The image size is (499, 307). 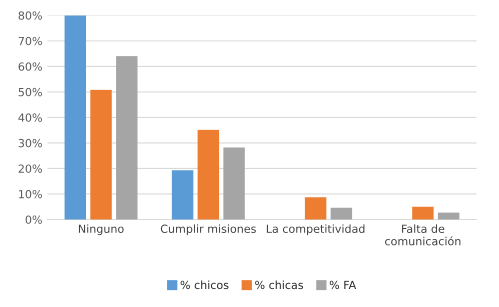 What do you see at coordinates (279, 285) in the screenshot?
I see `legend-label: % chicas` at bounding box center [279, 285].